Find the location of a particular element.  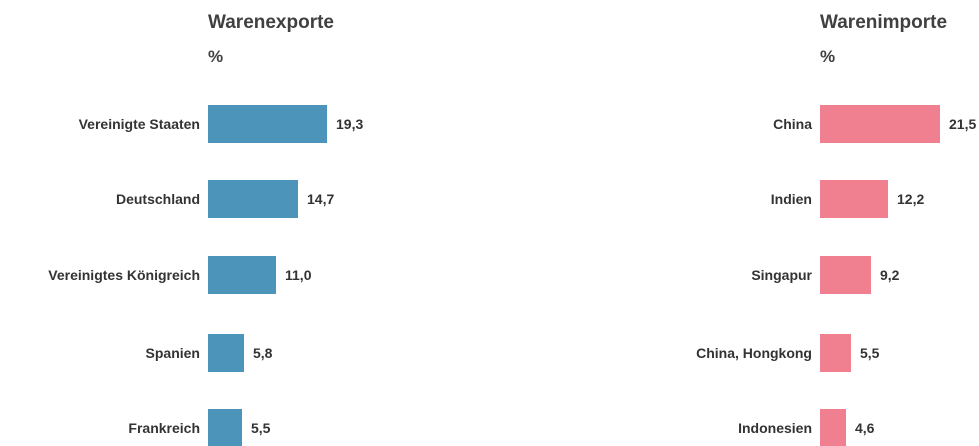

exports-category-label: Vereinigtes Königreich is located at coordinates (124, 275).